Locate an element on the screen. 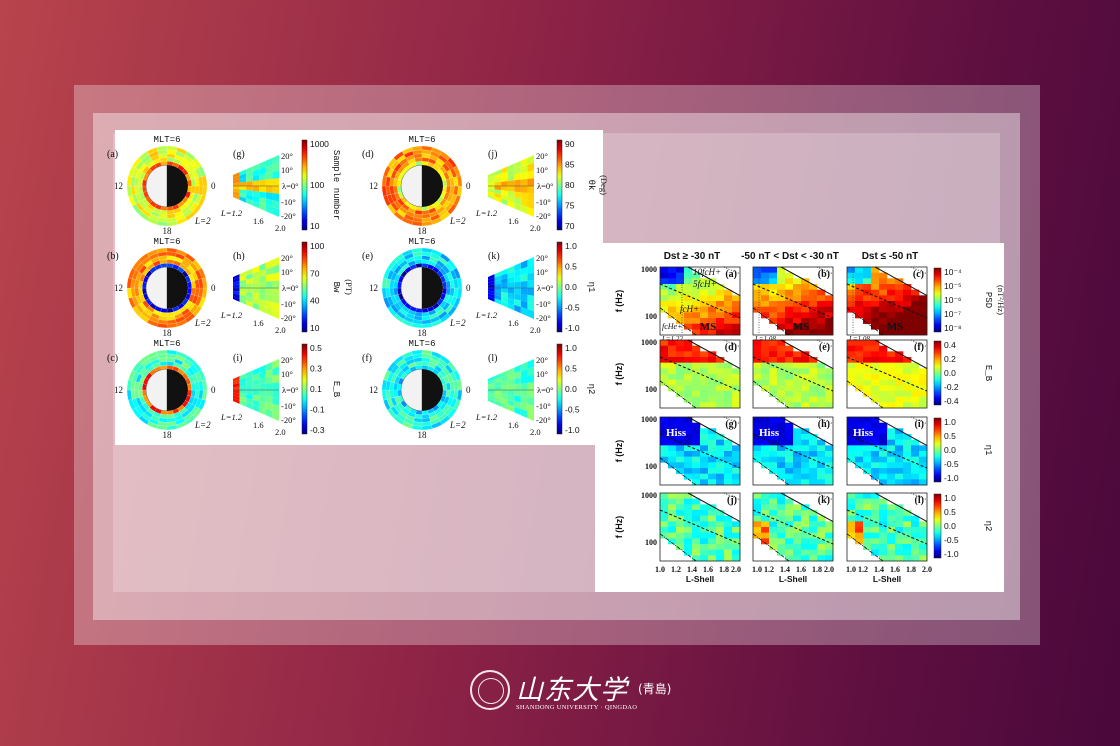 This screenshot has width=1120, height=746. colorbar-tick-label: 100 is located at coordinates (317, 246).